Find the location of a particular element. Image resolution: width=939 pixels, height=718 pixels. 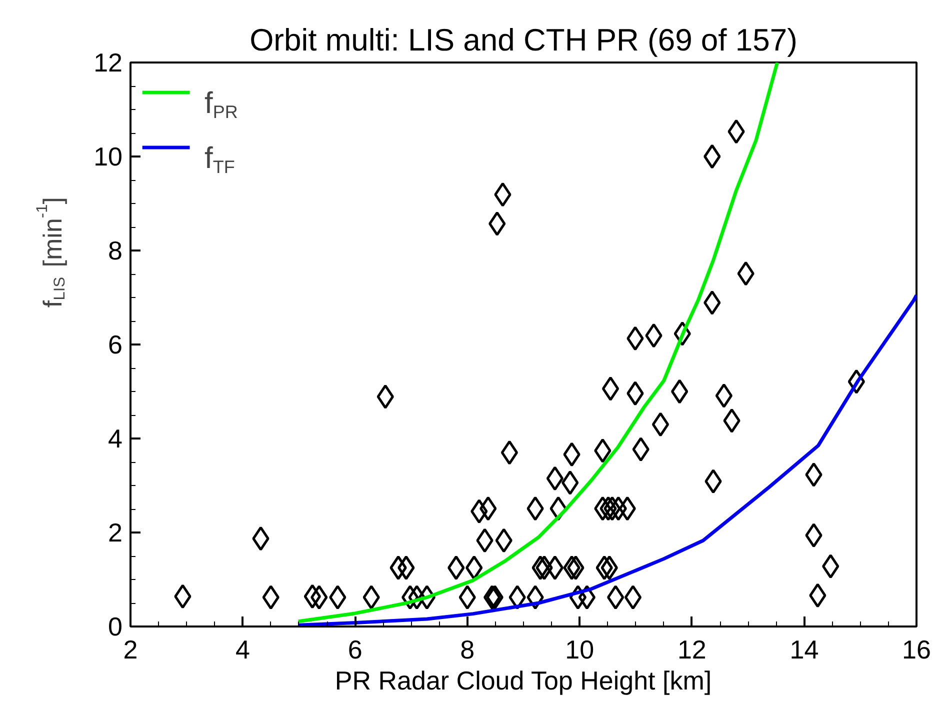

x-tick-label: 12 is located at coordinates (691, 649).